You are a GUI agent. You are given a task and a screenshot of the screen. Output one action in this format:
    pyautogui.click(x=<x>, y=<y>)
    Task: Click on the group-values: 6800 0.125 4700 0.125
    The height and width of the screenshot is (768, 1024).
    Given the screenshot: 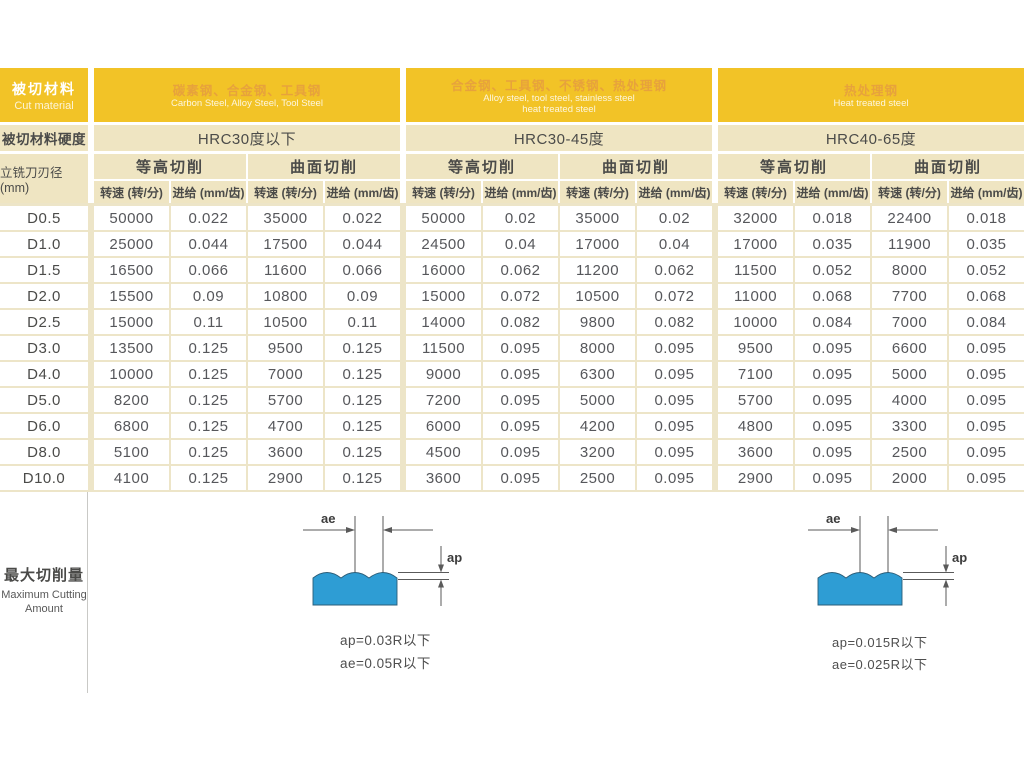 What is the action you would take?
    pyautogui.click(x=247, y=426)
    